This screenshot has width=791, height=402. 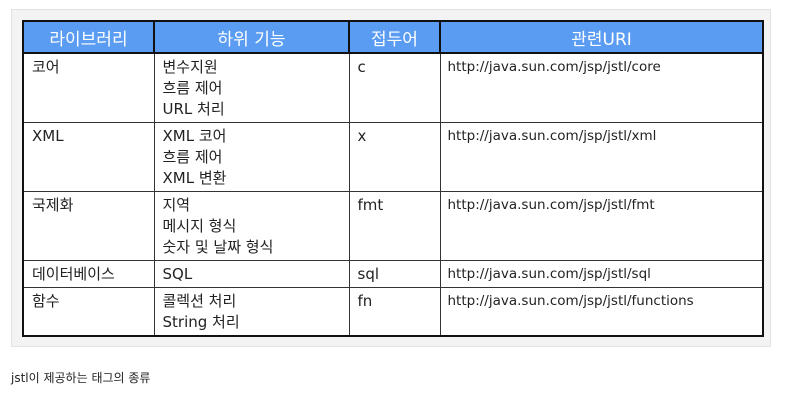 What do you see at coordinates (88, 274) in the screenshot?
I see `cell-library: 데이터베이스` at bounding box center [88, 274].